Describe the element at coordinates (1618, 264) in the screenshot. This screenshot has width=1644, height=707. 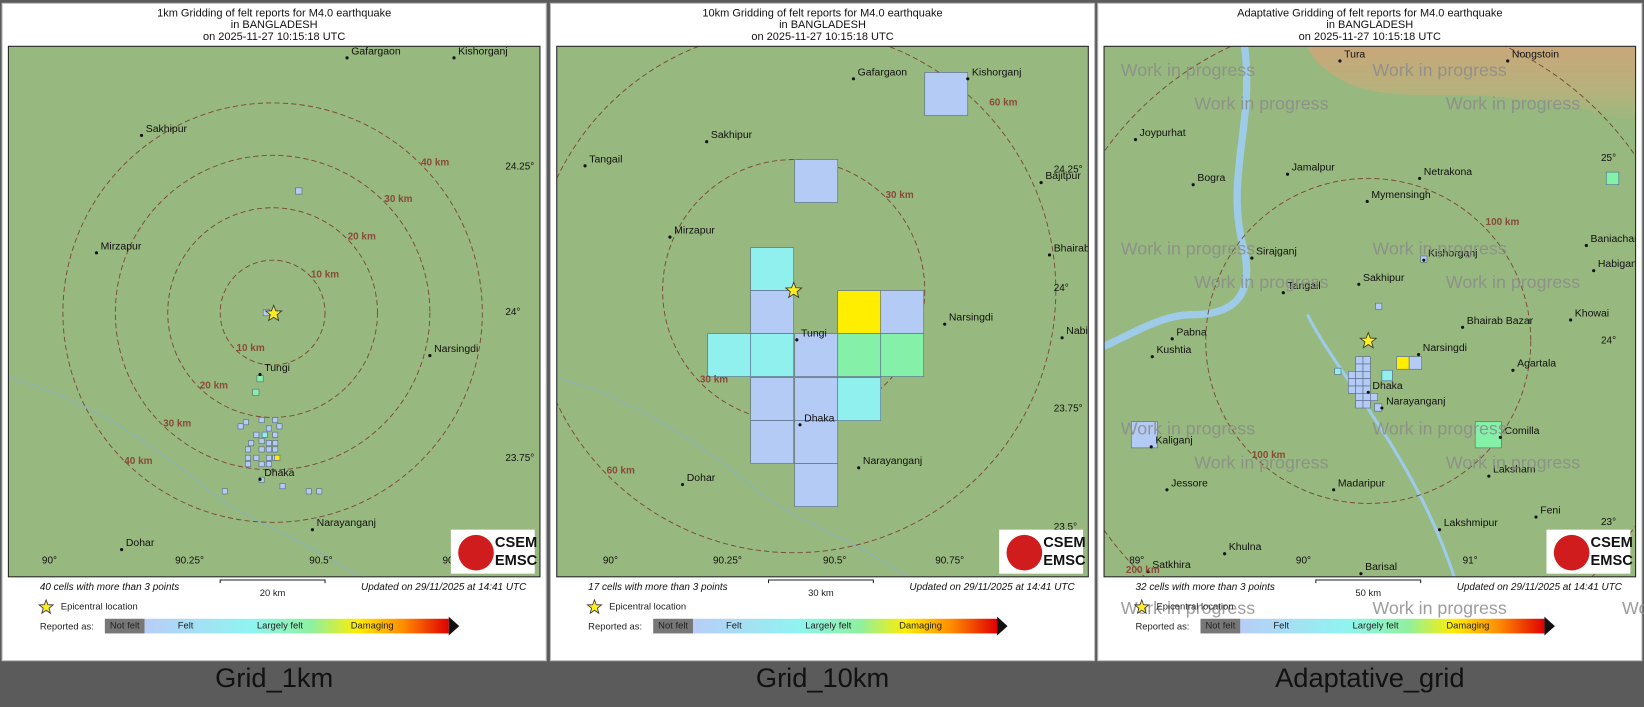
I see `place-label: Habiganj` at that location.